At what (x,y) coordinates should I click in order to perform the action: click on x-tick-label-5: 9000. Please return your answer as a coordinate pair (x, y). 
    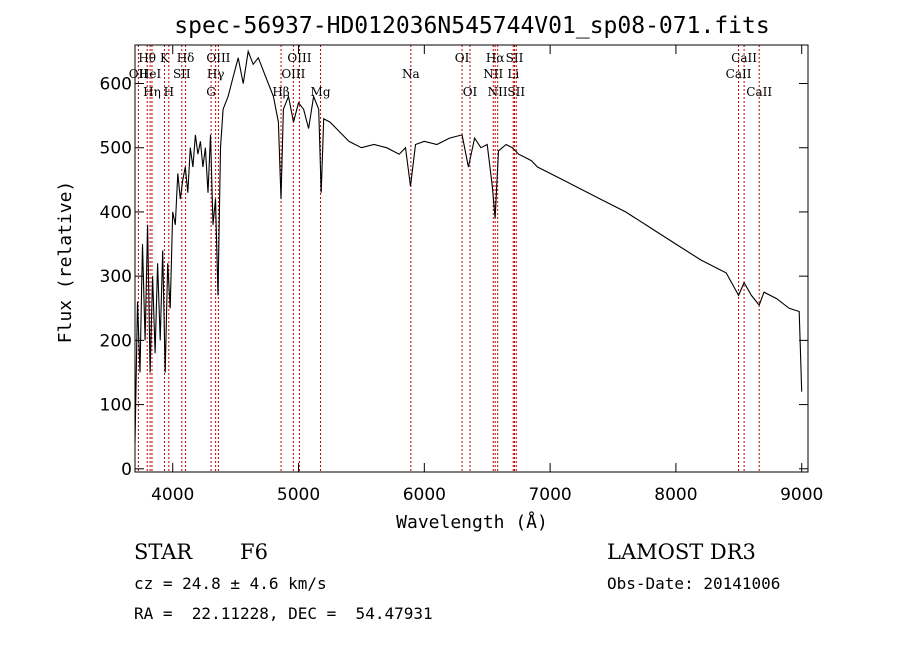
    Looking at the image, I should click on (801, 495).